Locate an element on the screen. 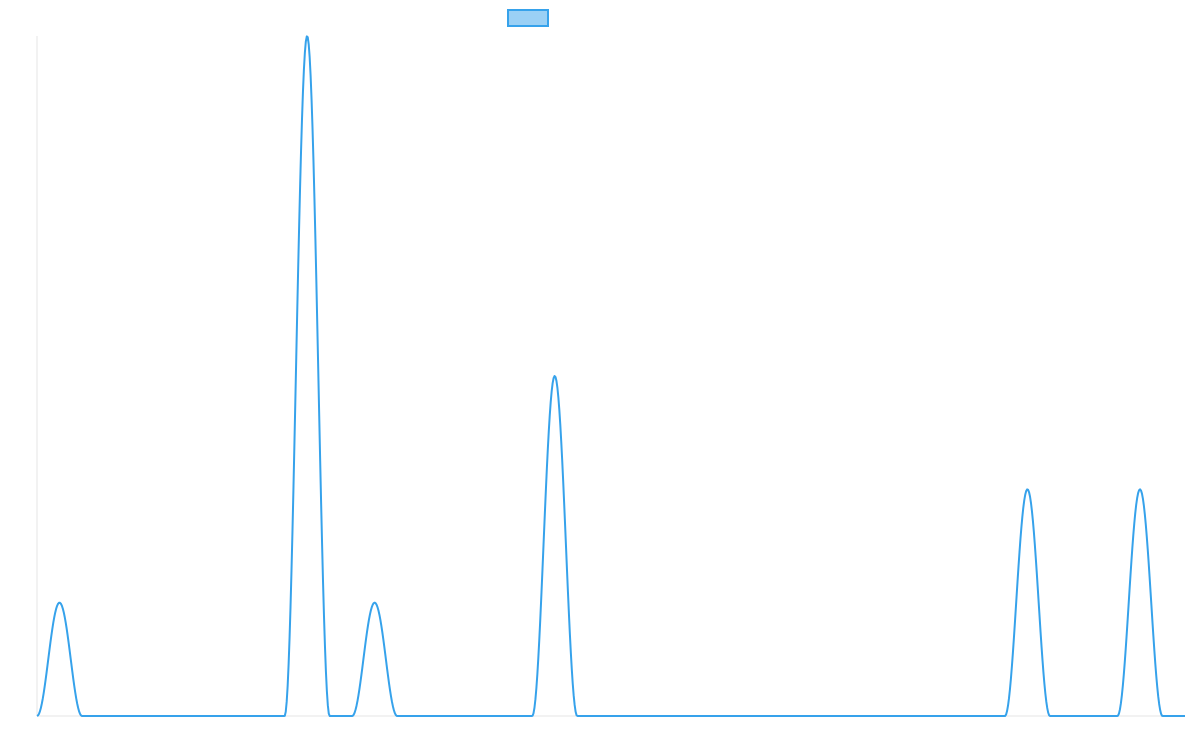 This screenshot has width=1200, height=750. legend is located at coordinates (528, 18).